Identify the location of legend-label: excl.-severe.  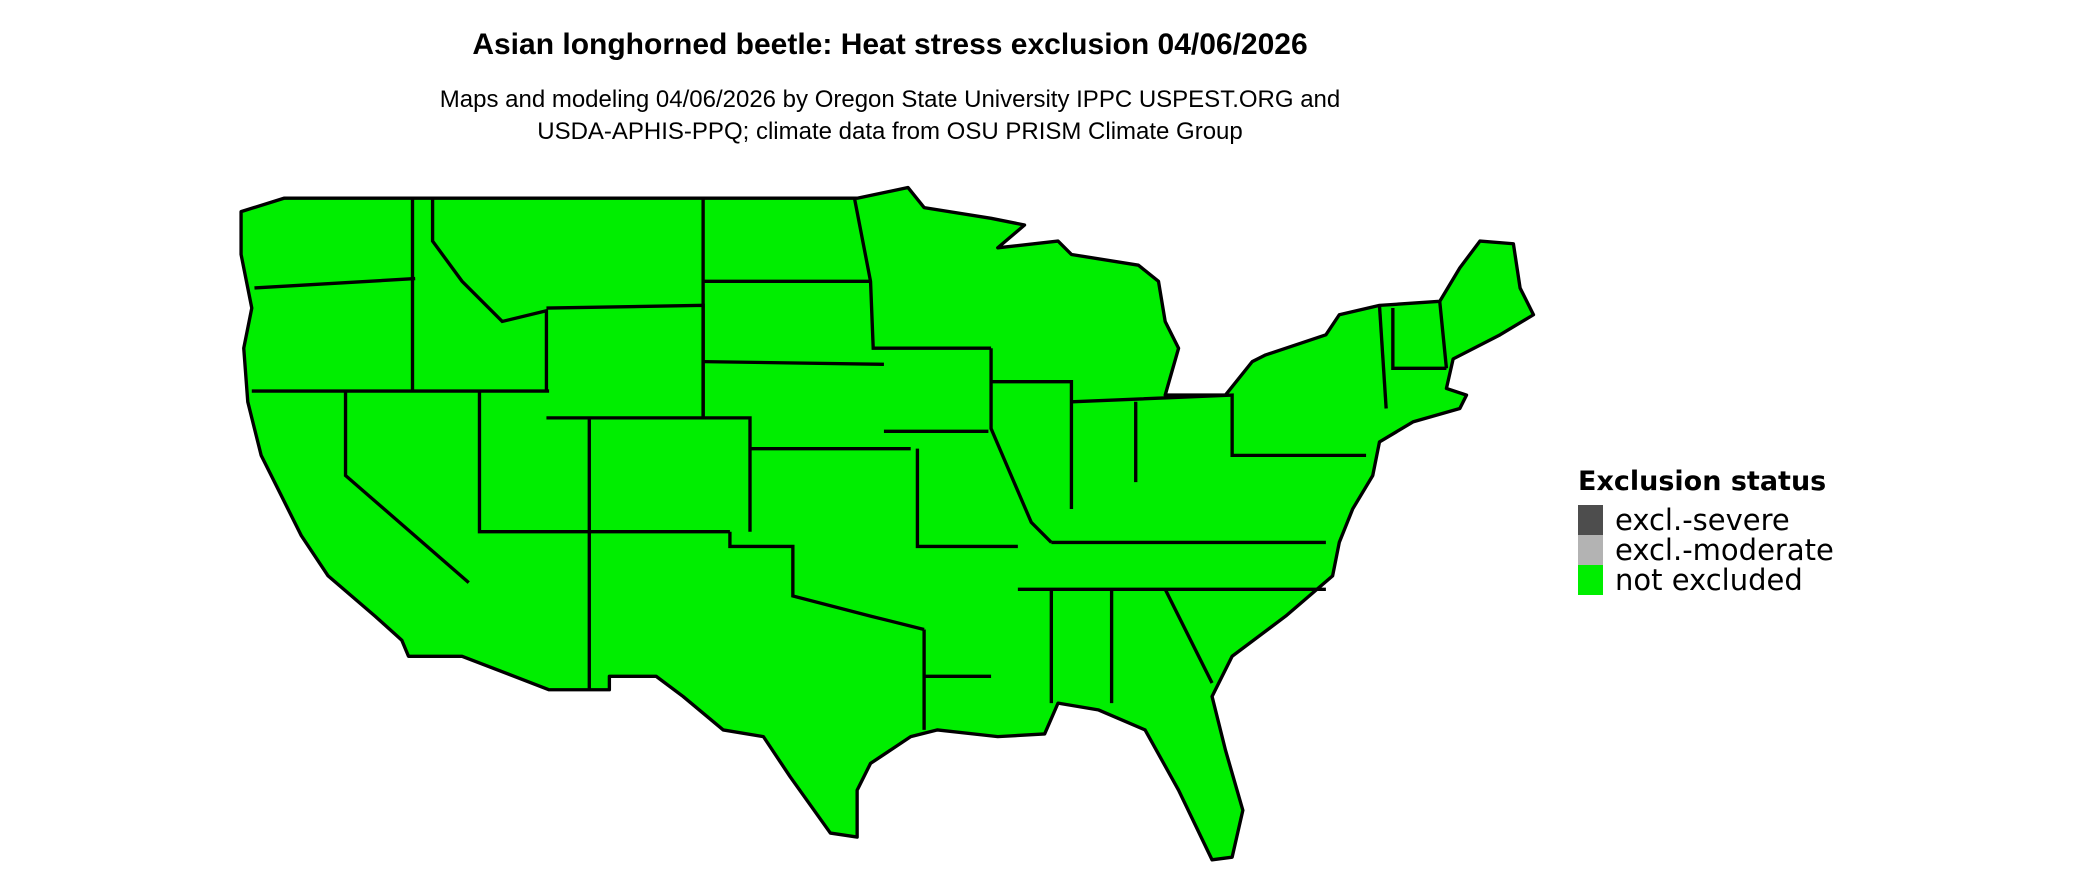
(1702, 520).